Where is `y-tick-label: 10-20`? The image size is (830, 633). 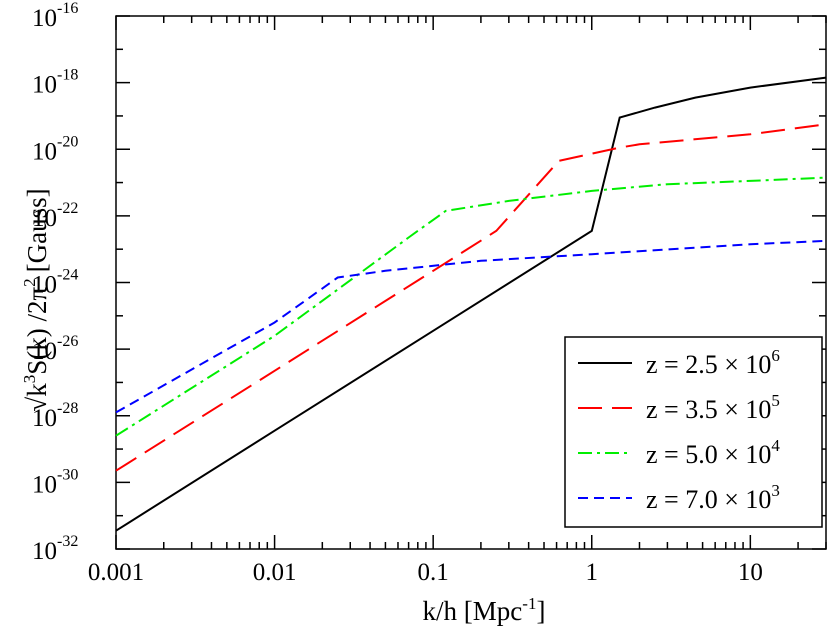 y-tick-label: 10-20 is located at coordinates (55, 149).